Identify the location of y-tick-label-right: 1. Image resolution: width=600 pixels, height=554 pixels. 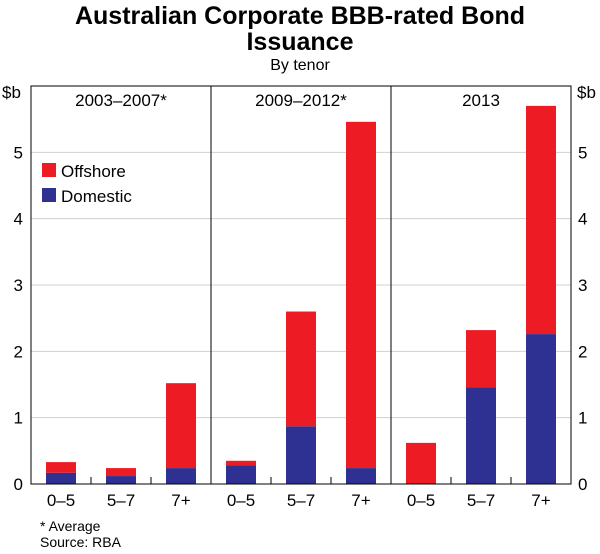
(582, 418).